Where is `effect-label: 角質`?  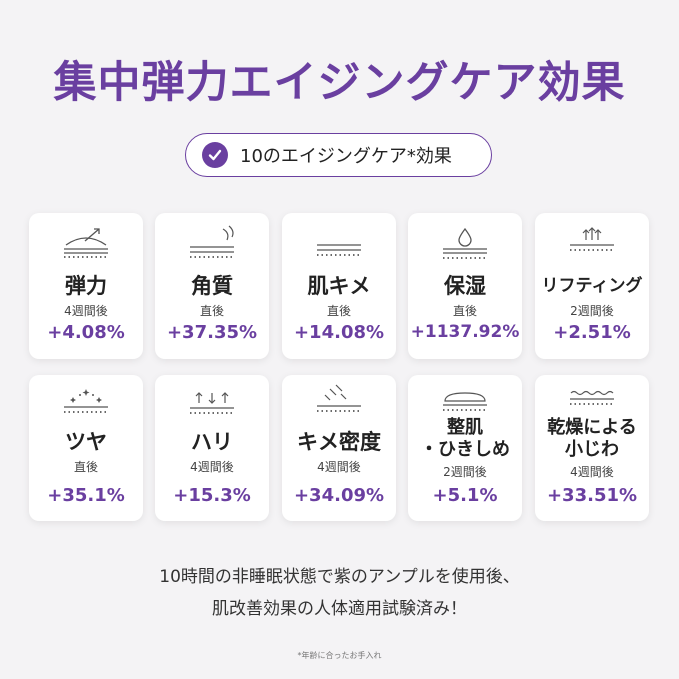
effect-label: 角質 is located at coordinates (212, 286).